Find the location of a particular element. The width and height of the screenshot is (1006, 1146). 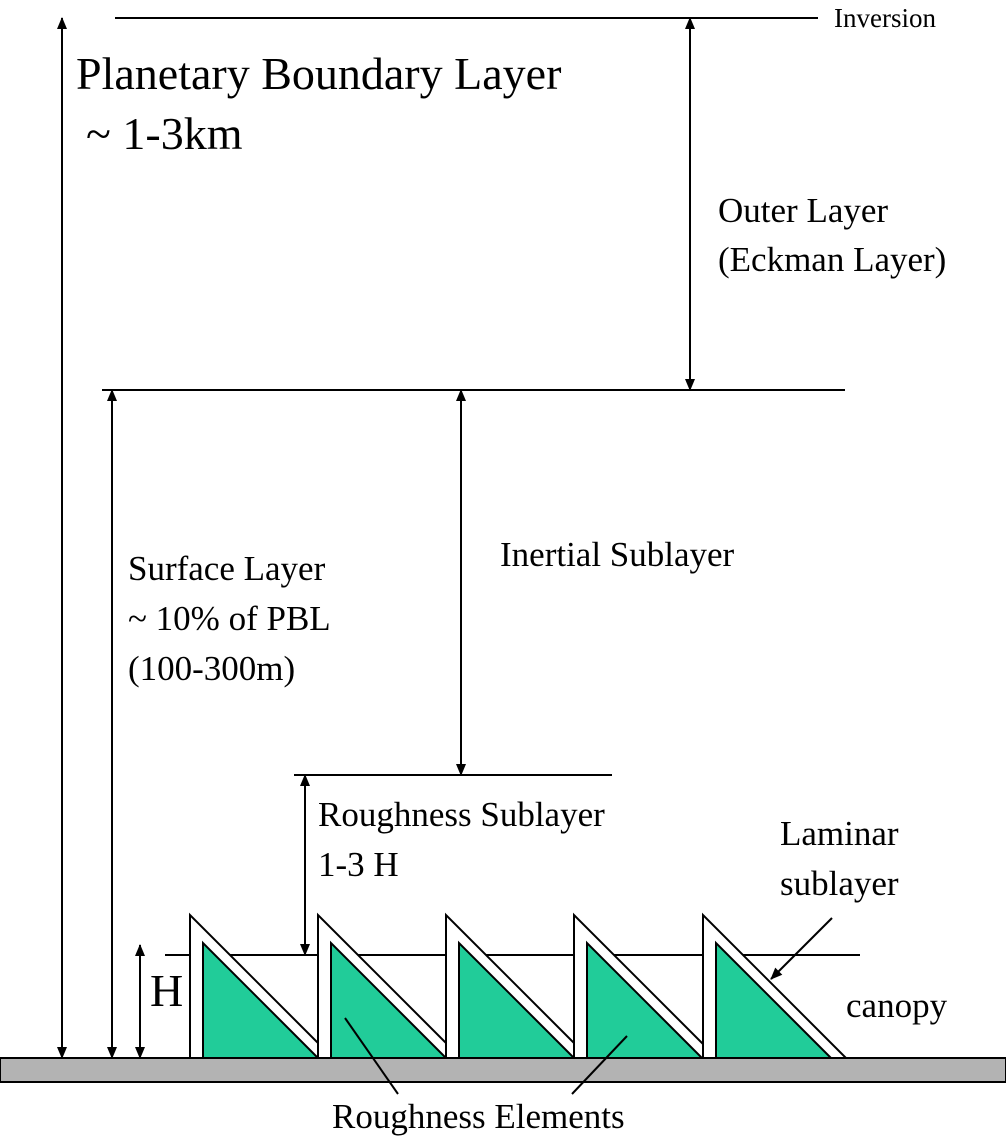

surface-layer-label-line1: Surface Layer is located at coordinates (227, 568).